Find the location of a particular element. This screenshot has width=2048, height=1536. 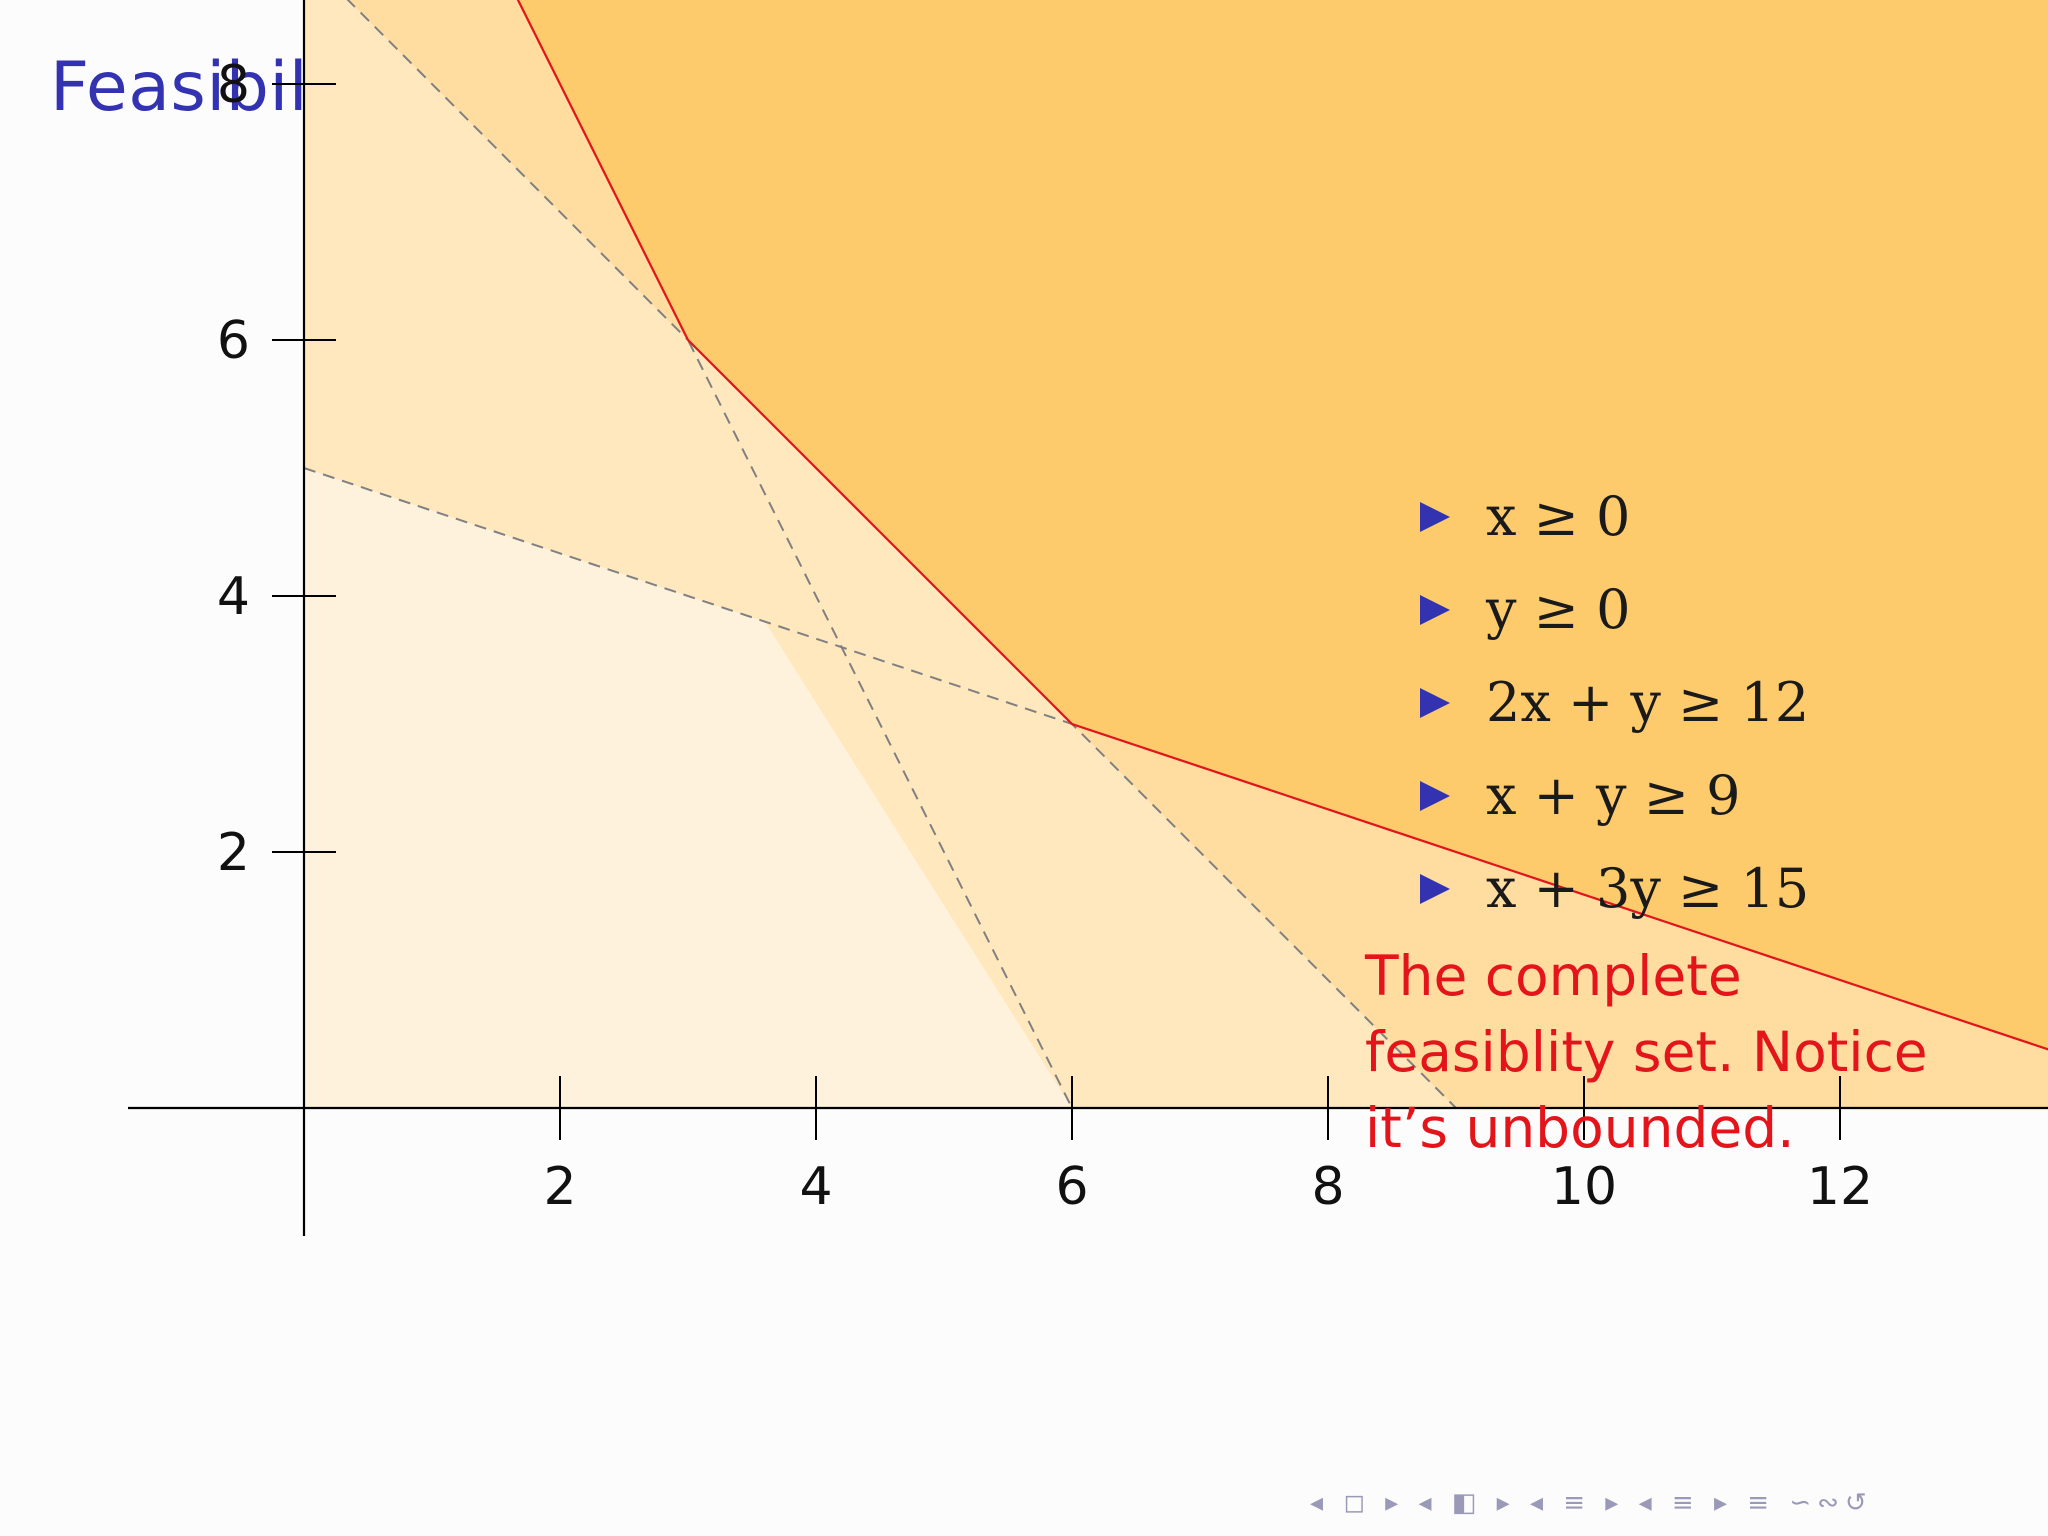

y-tick-label: 2 is located at coordinates (233, 853).